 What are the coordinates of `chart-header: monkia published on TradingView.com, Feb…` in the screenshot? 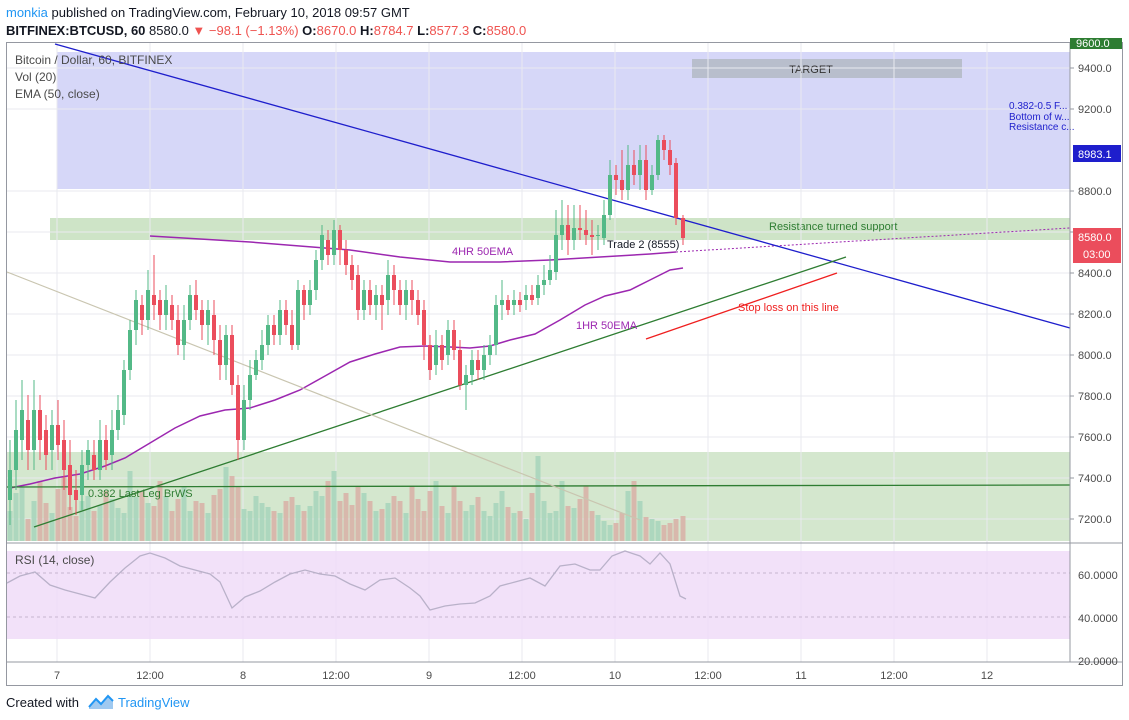 It's located at (564, 22).